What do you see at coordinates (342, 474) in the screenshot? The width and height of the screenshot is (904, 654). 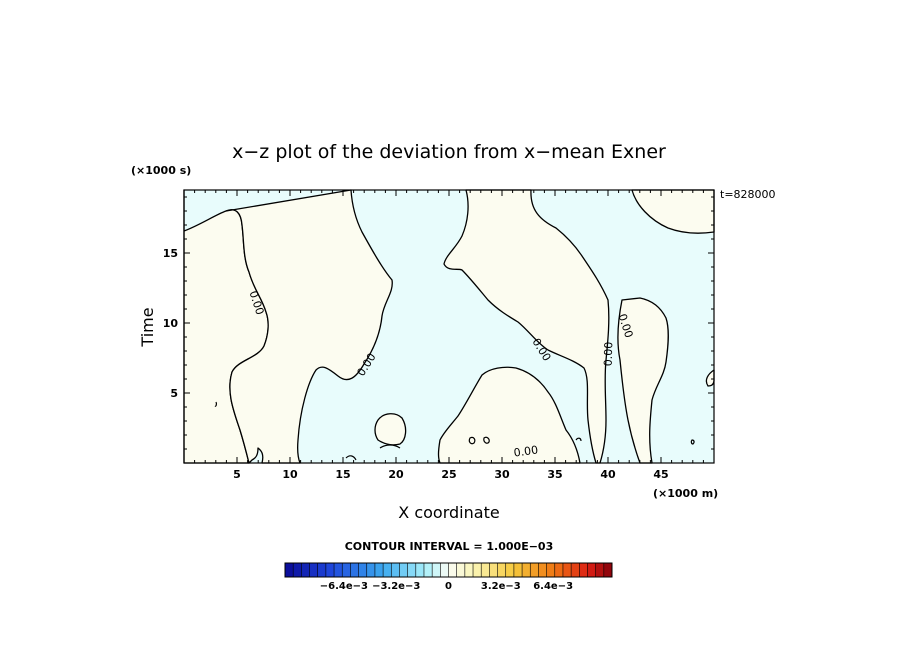 I see `x-tick-label: 15` at bounding box center [342, 474].